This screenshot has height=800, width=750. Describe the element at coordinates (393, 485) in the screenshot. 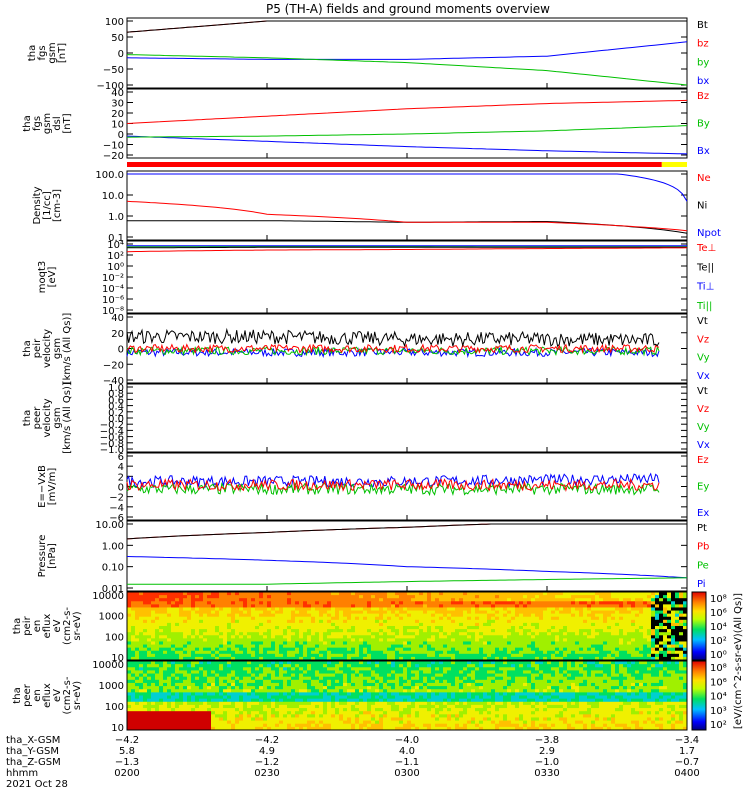

I see `series-Ez` at that location.